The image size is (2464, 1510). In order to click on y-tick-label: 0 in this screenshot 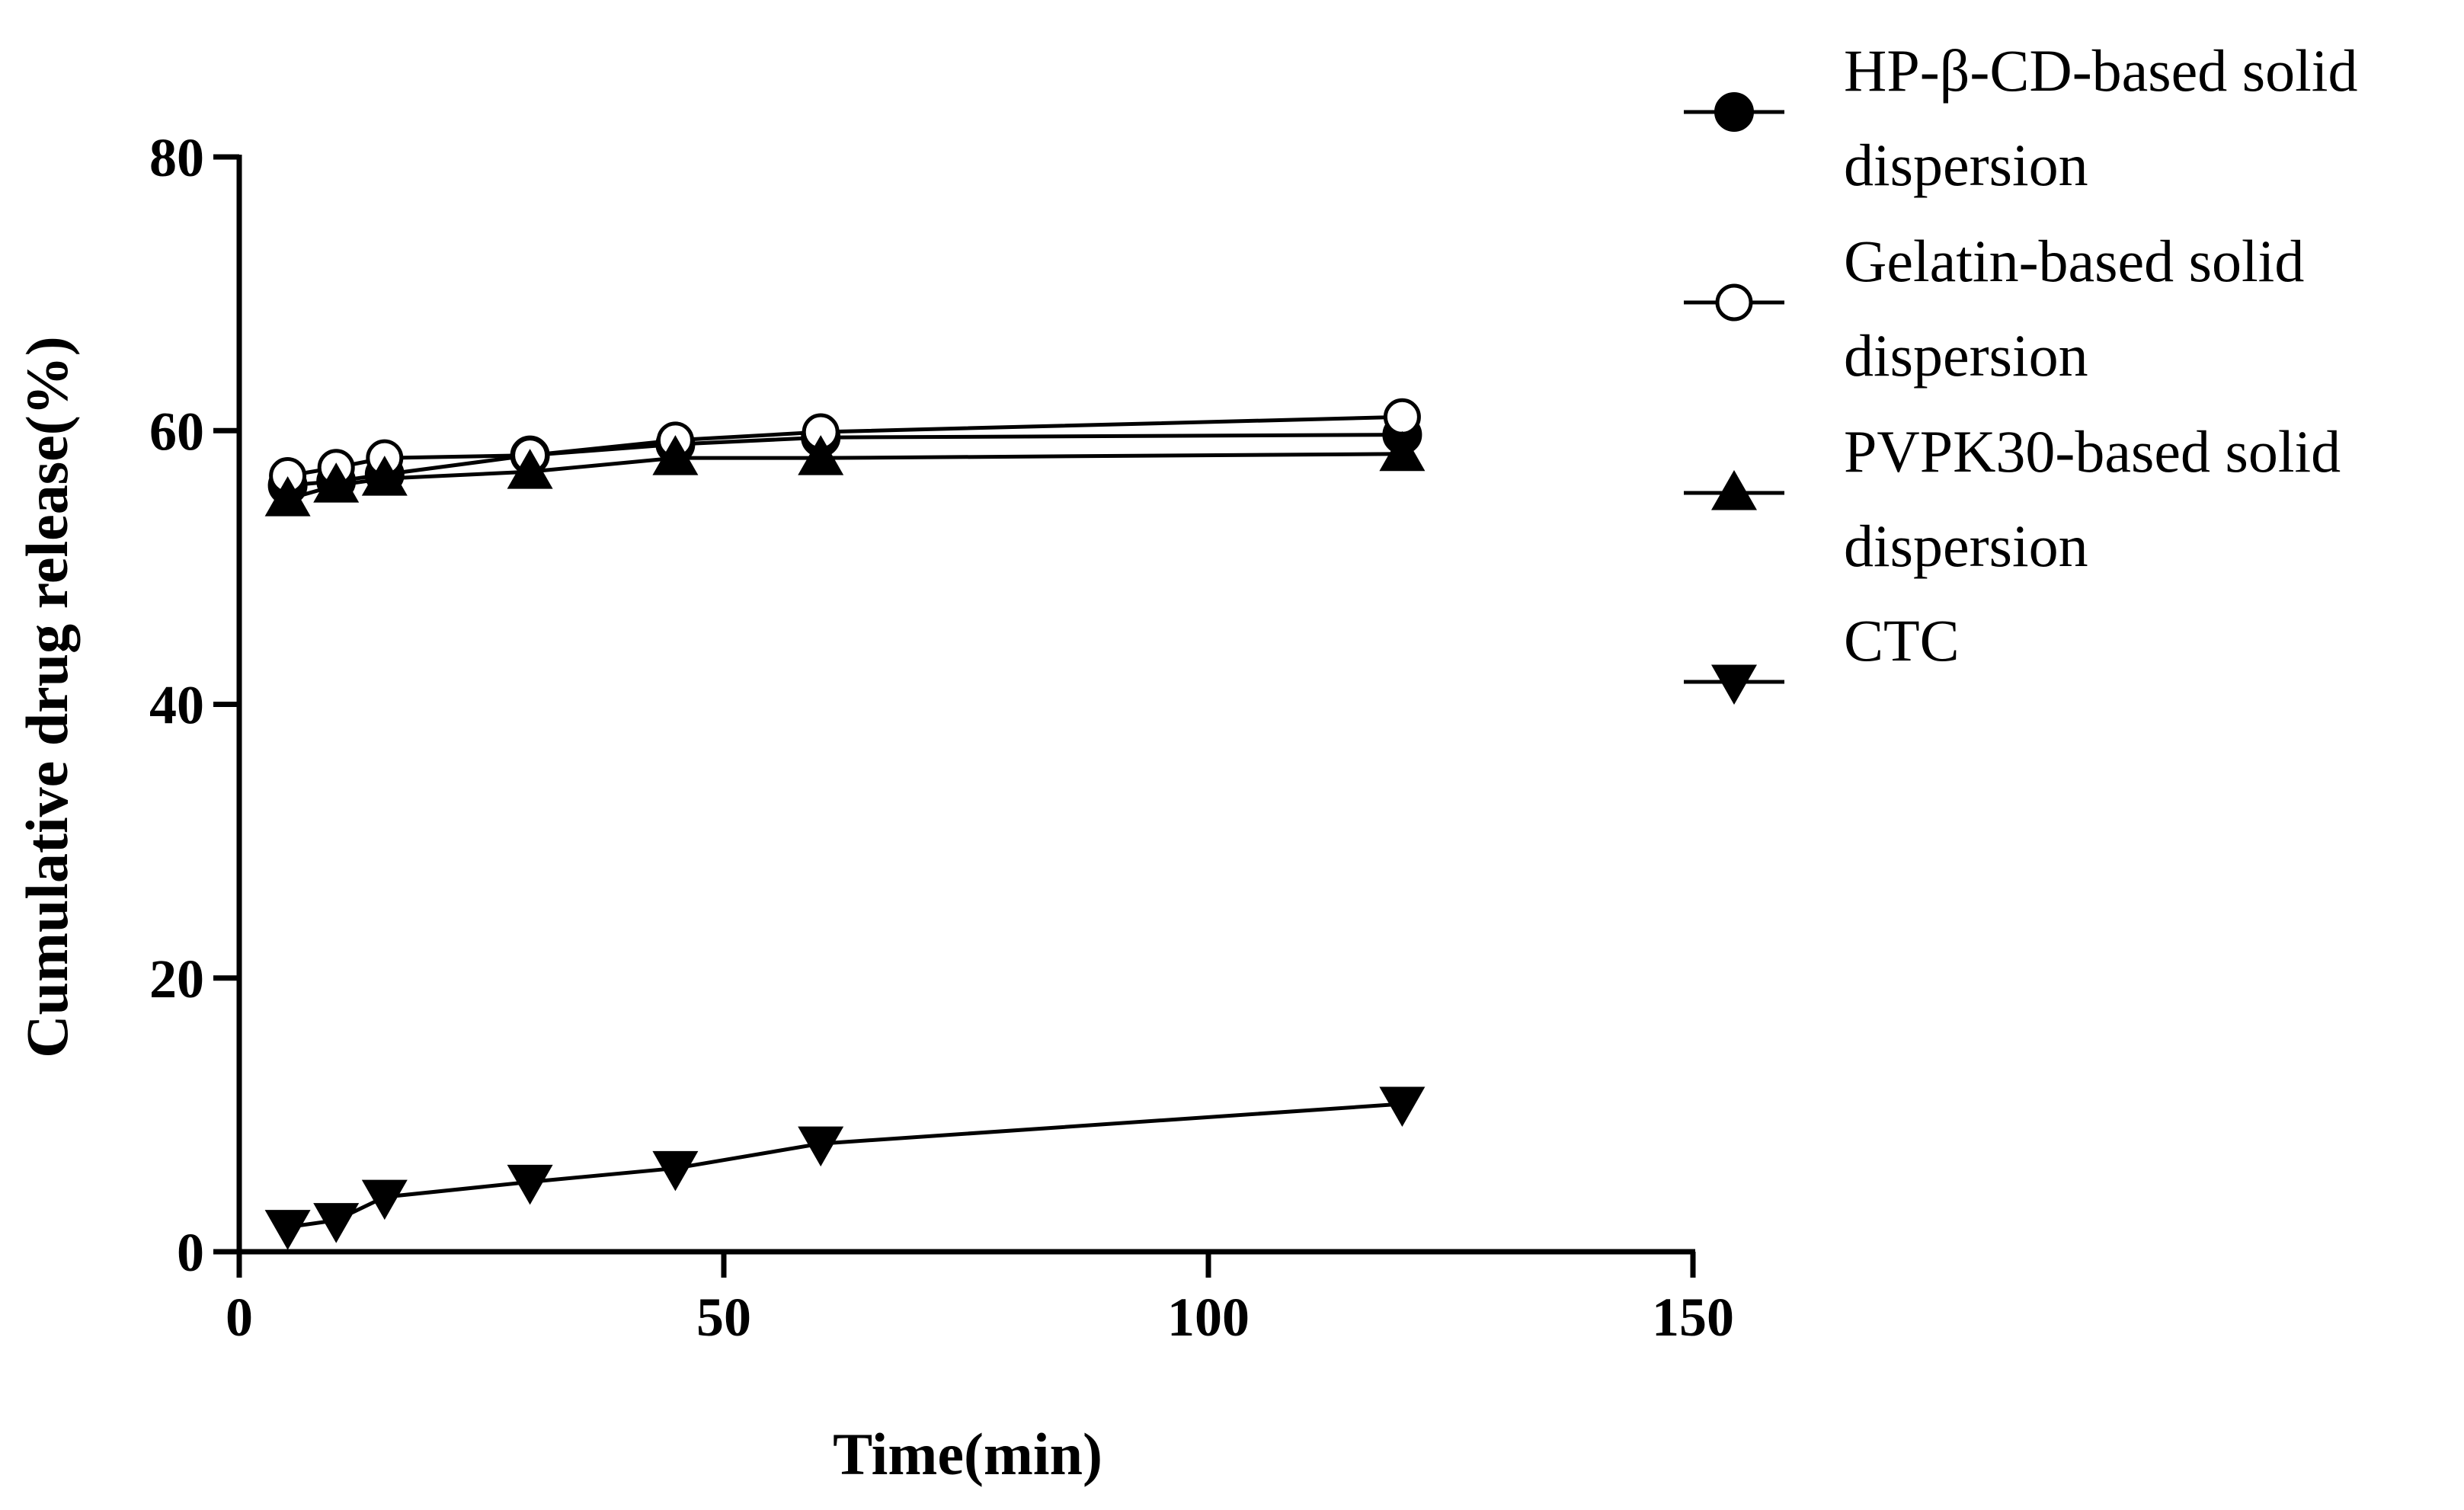, I will do `click(190, 1252)`.